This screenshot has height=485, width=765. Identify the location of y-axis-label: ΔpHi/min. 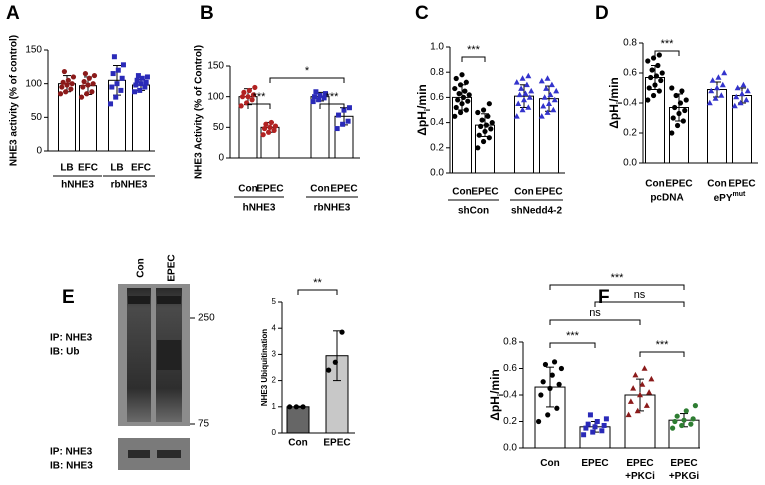
(496, 395).